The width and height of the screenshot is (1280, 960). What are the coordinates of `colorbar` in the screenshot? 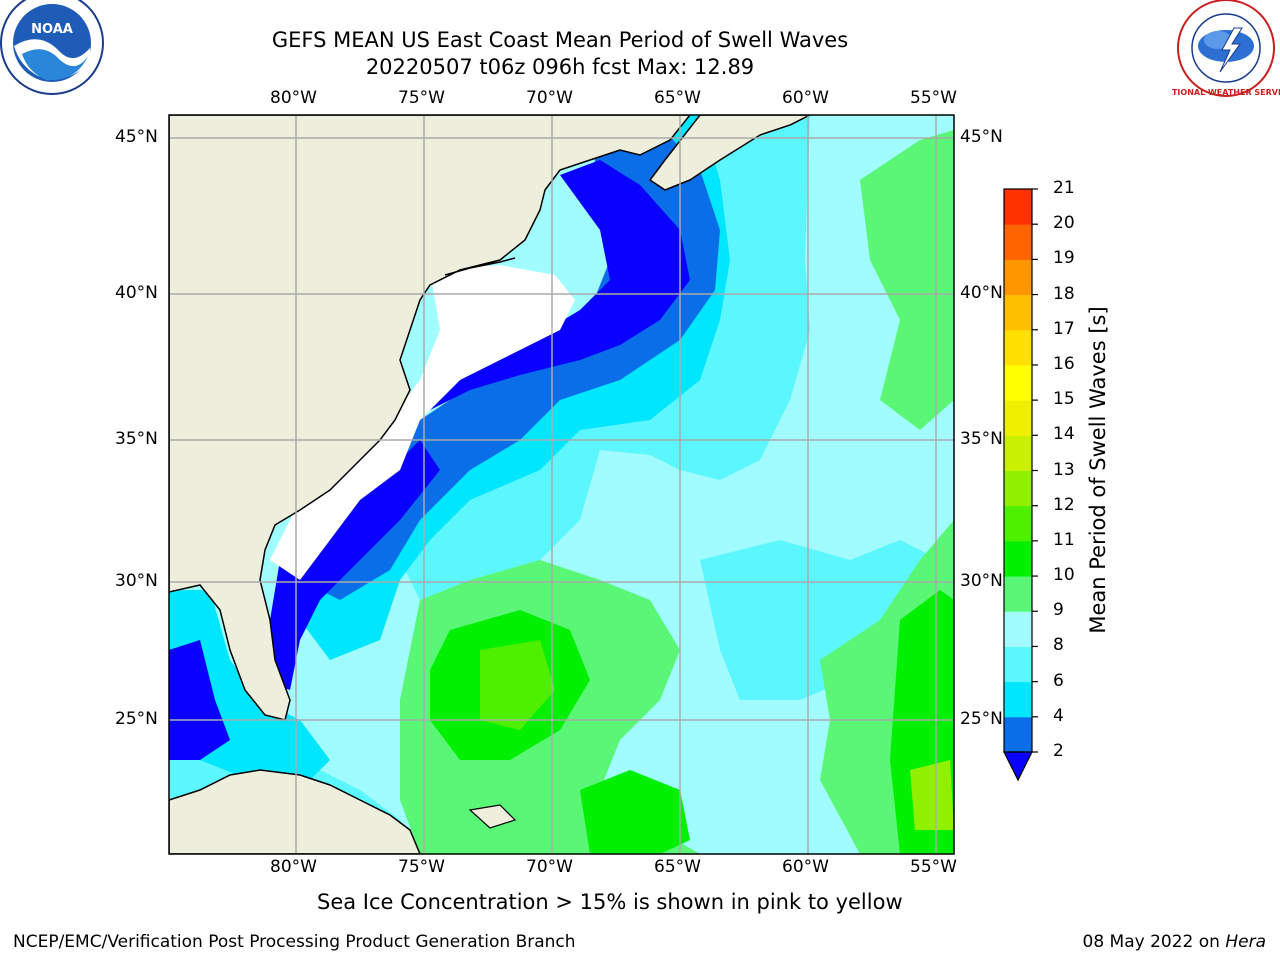 It's located at (1020, 485).